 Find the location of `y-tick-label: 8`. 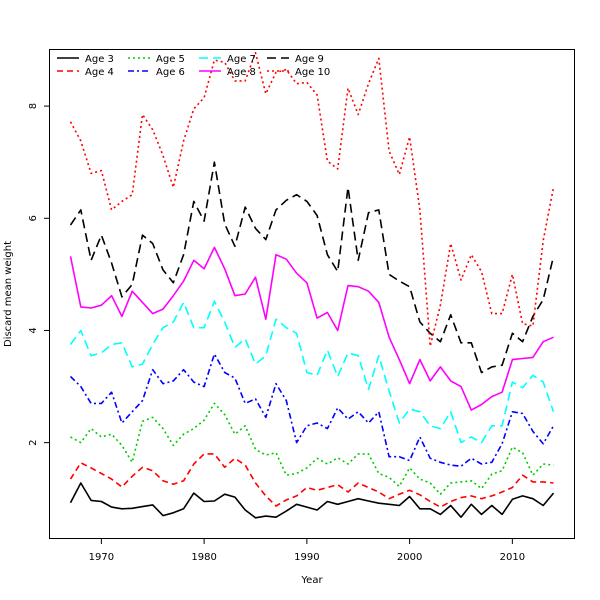

y-tick-label: 8 is located at coordinates (33, 106).